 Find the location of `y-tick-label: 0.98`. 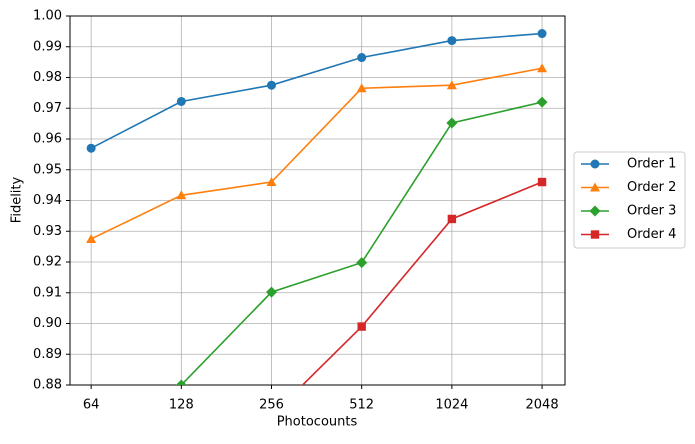

y-tick-label: 0.98 is located at coordinates (47, 77).